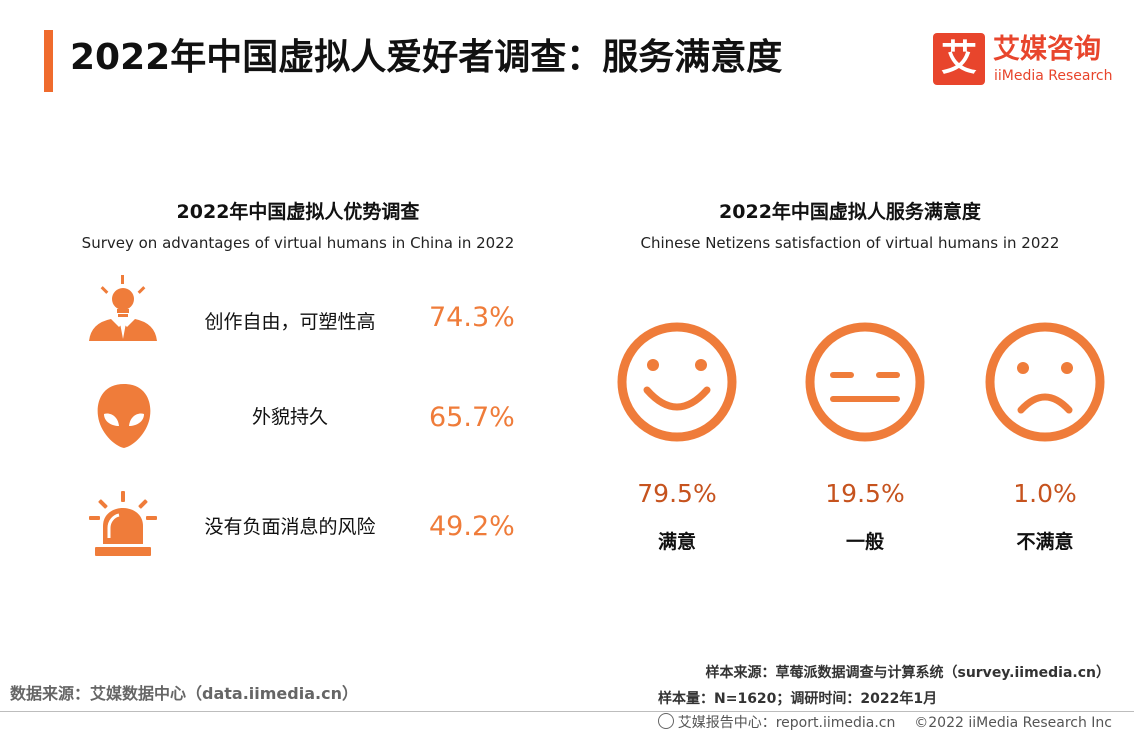 Image resolution: width=1134 pixels, height=737 pixels. I want to click on advantage-value-2: 65.7%, so click(472, 417).